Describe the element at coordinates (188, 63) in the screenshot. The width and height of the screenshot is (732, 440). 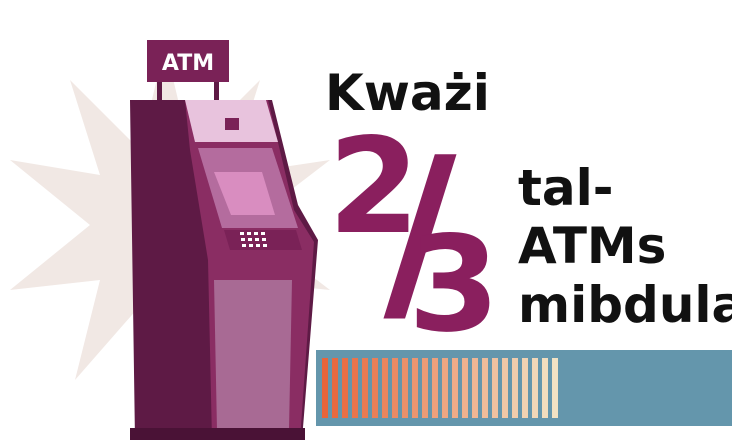
I see `atm-sign-text: ATM` at that location.